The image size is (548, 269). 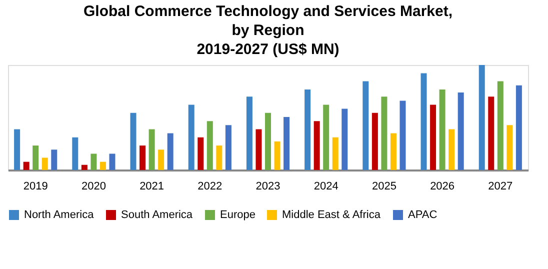 What do you see at coordinates (268, 186) in the screenshot?
I see `x-tick-label: 2023` at bounding box center [268, 186].